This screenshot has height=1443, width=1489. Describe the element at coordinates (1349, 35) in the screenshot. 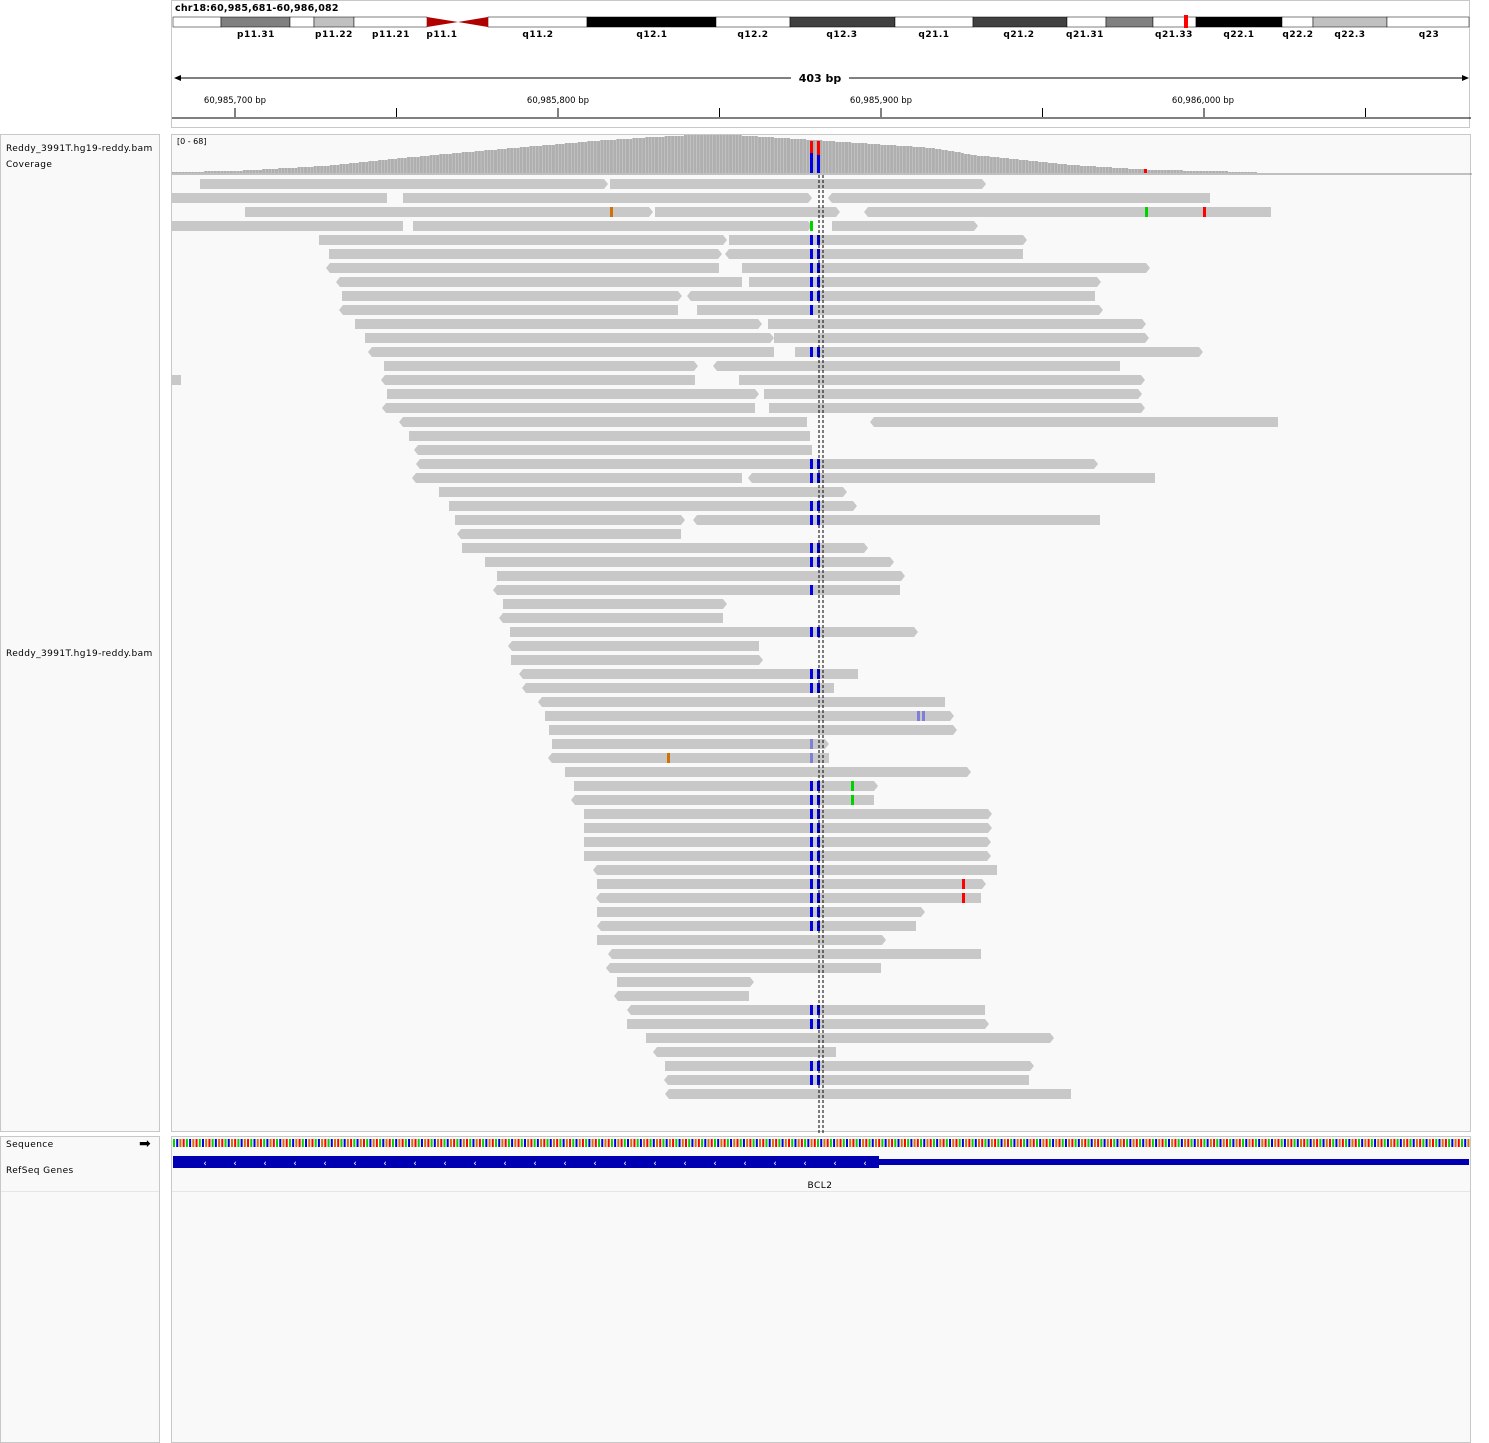

I see `band-label: q22.3` at that location.